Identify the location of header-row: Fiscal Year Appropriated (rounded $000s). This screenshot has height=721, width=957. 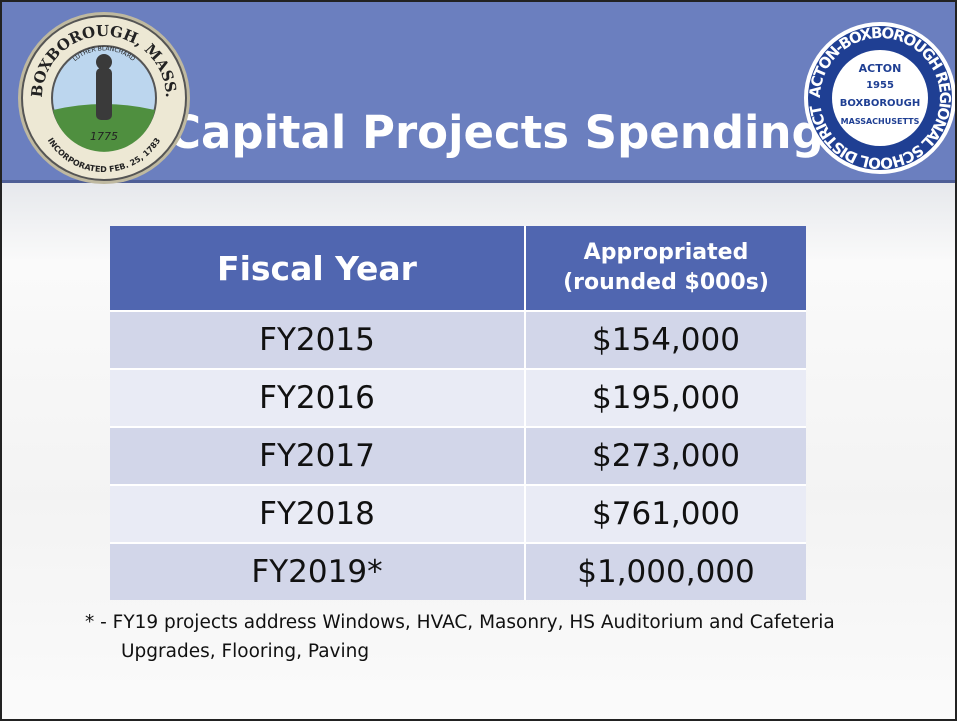
(458, 268).